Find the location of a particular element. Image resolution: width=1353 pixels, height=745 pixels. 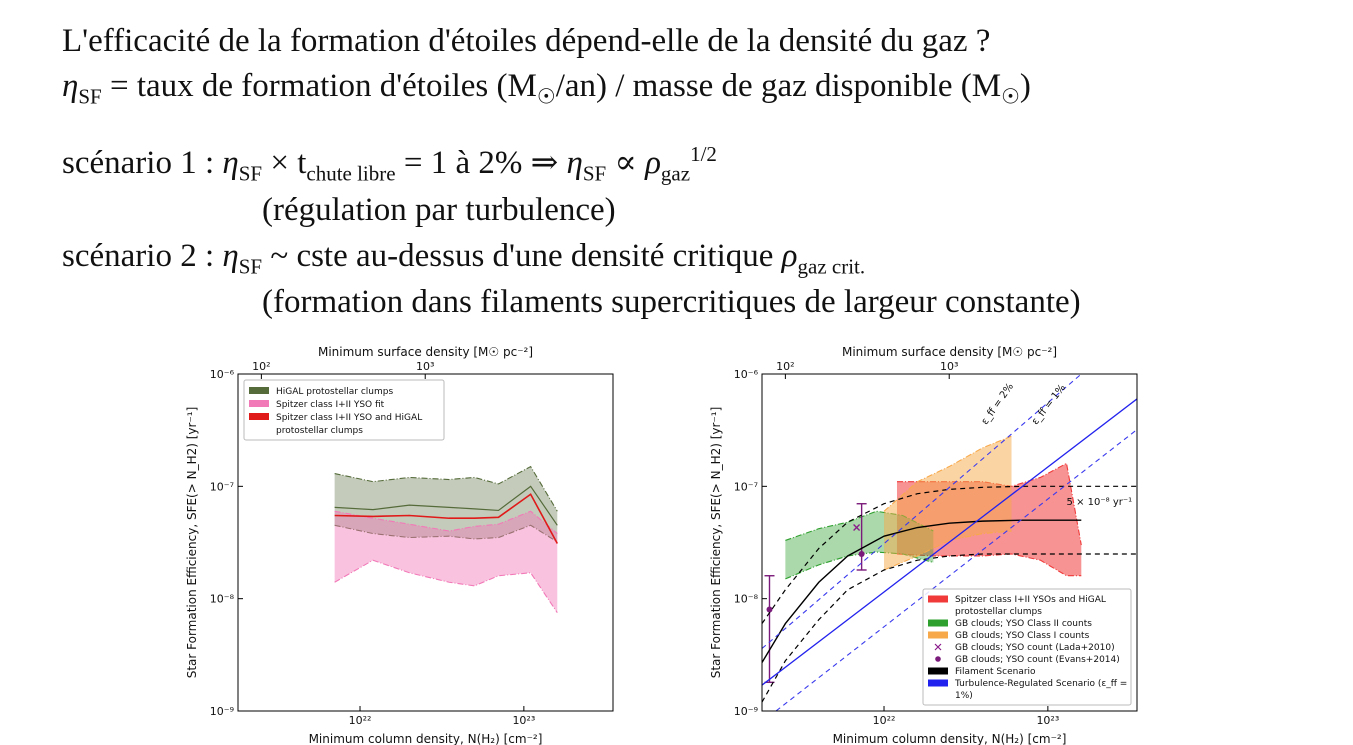

eta-symbol-2: η is located at coordinates (574, 163).